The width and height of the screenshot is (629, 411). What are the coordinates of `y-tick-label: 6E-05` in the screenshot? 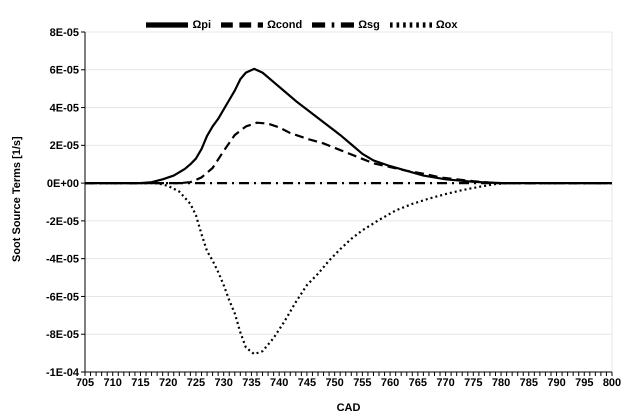 It's located at (64, 70).